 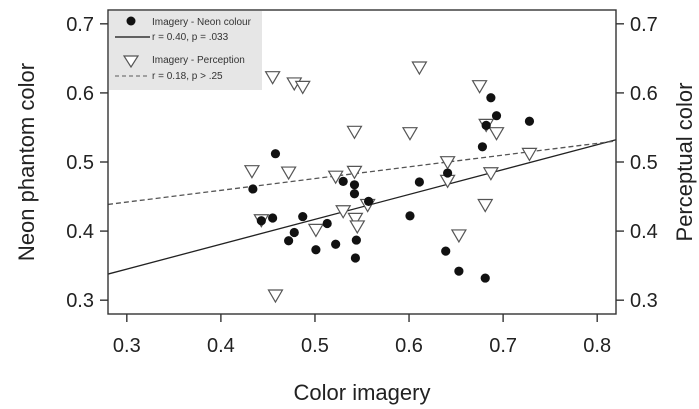 I want to click on legend-marker-filled-circle-icon, so click(x=131, y=21).